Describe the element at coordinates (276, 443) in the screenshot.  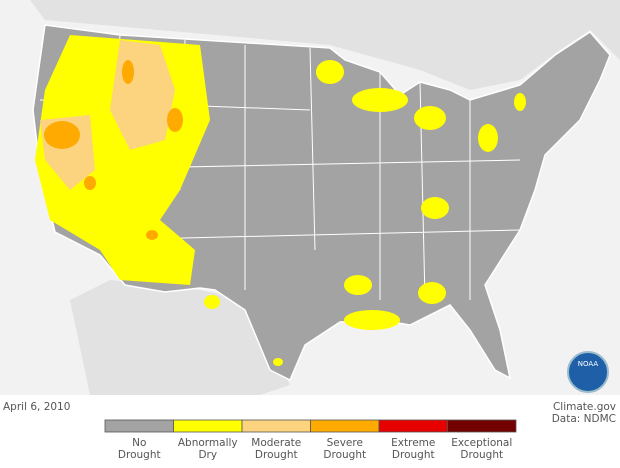
I see `legend-label: Moderate` at that location.